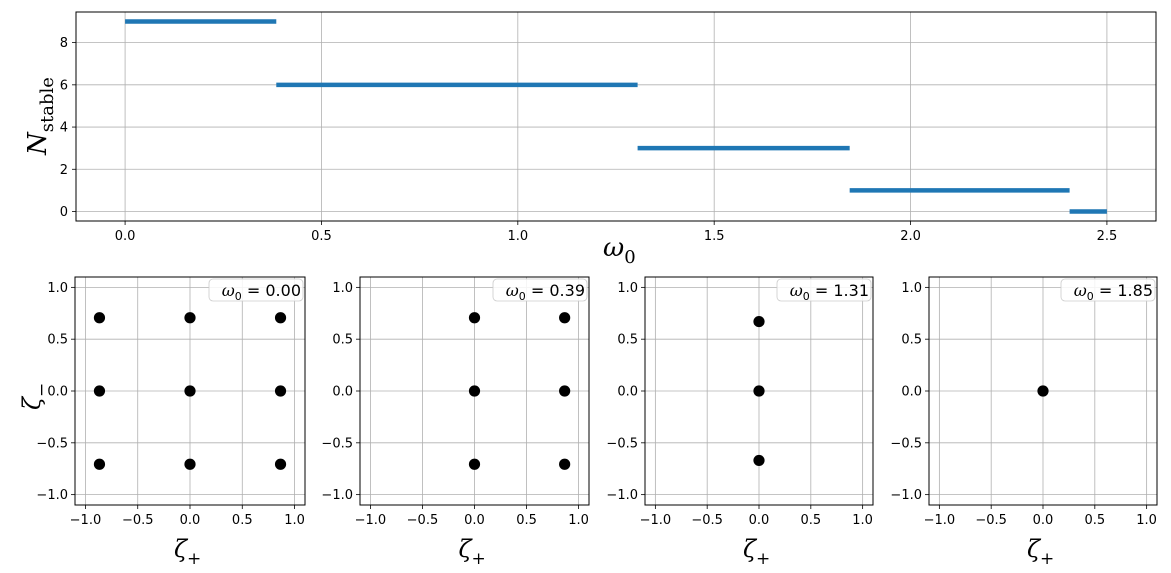  What do you see at coordinates (613, 248) in the screenshot?
I see `top-x-axis-label-main: ω` at bounding box center [613, 248].